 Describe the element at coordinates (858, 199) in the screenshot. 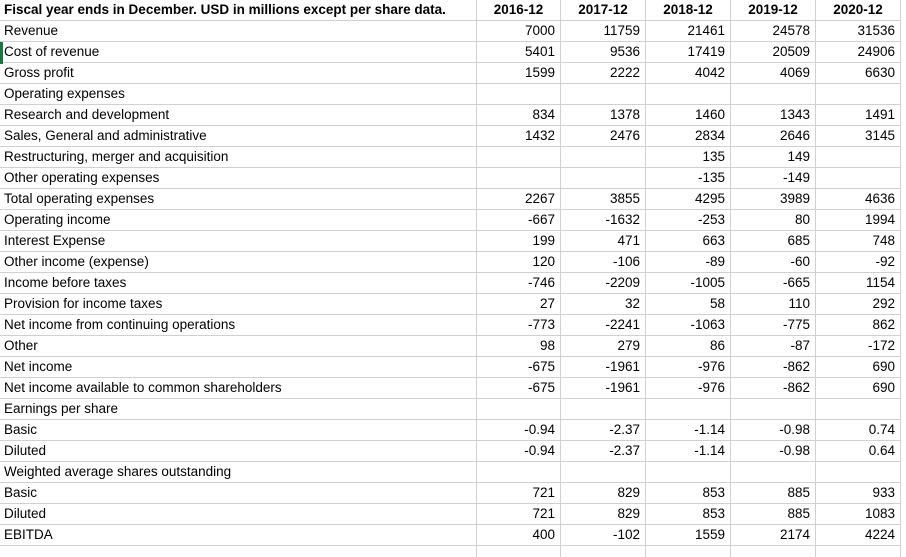

I see `value-cell: 4636` at that location.